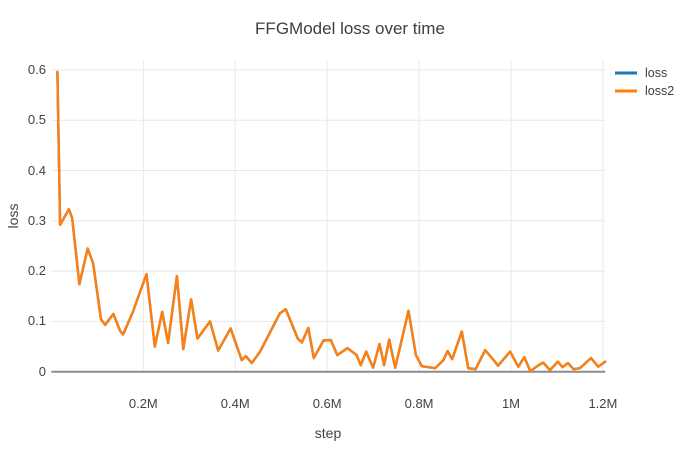 The image size is (700, 450). What do you see at coordinates (36, 321) in the screenshot?
I see `y-tick-label: 0.1` at bounding box center [36, 321].